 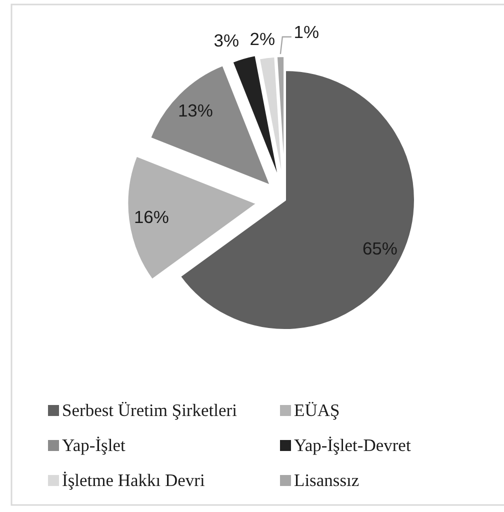 What do you see at coordinates (307, 32) in the screenshot?
I see `data-label: 1%` at bounding box center [307, 32].